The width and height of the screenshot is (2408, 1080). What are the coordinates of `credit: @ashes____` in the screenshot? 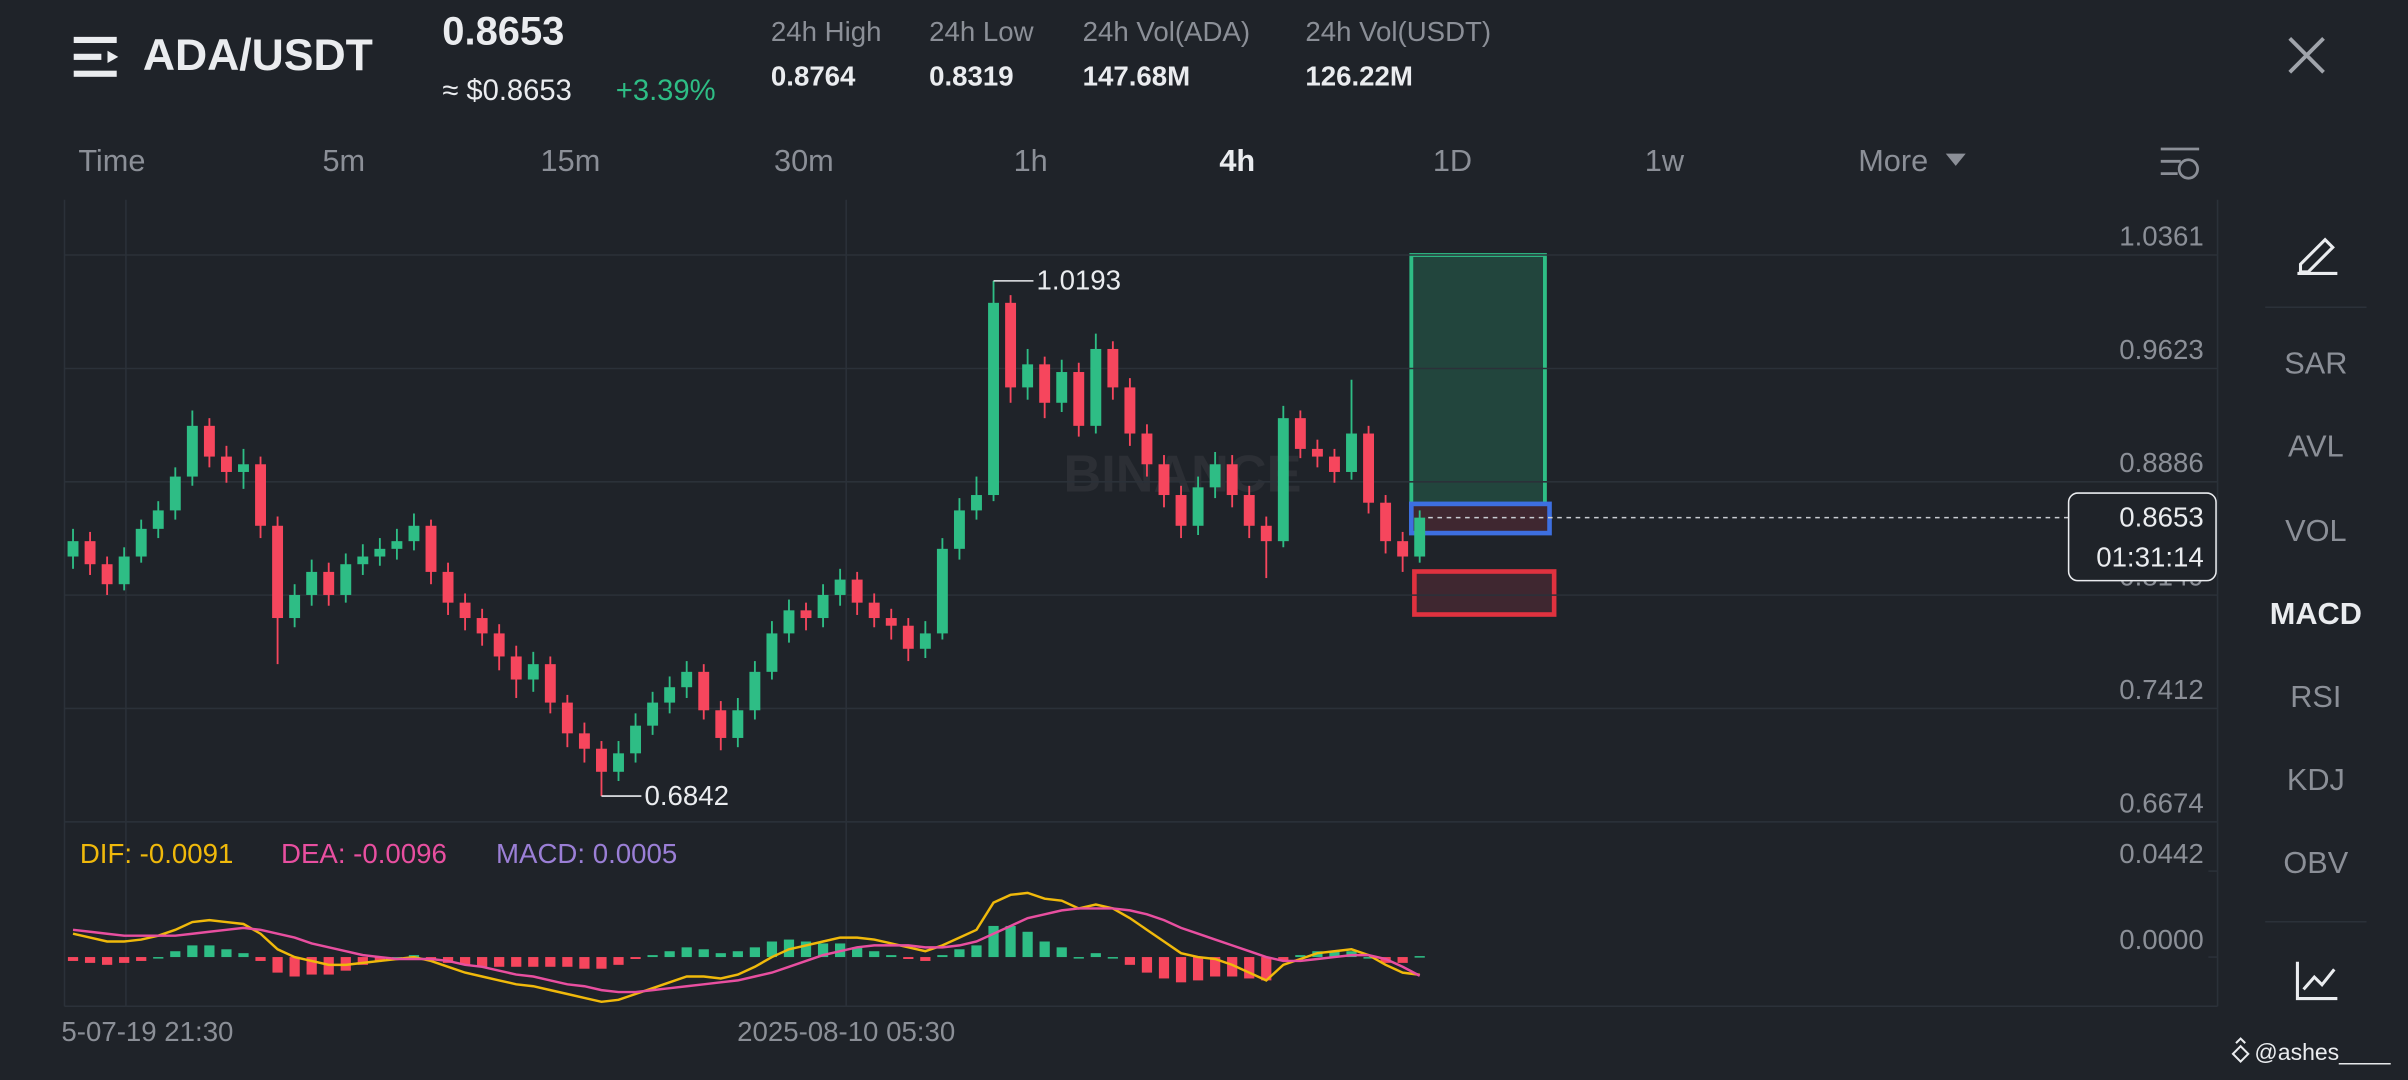 It's located at (2322, 1052).